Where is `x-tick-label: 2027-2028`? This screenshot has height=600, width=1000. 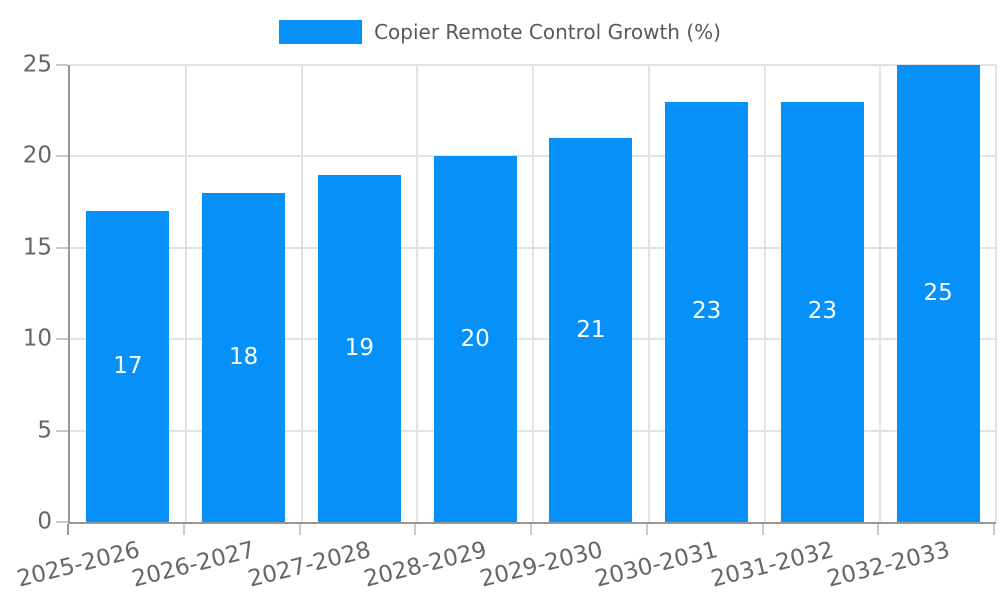 x-tick-label: 2027-2028 is located at coordinates (309, 565).